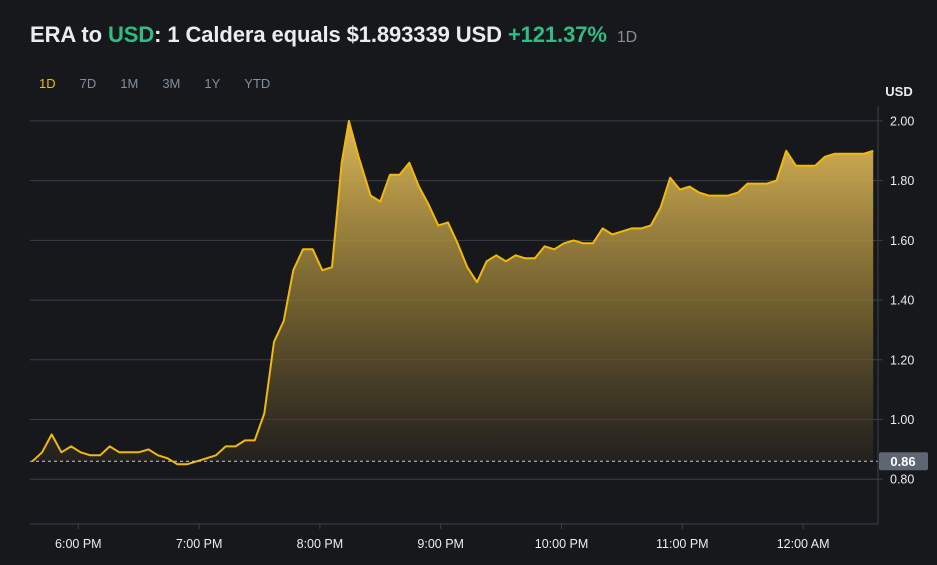  I want to click on x-tick-label: 6:00 PM, so click(78, 544).